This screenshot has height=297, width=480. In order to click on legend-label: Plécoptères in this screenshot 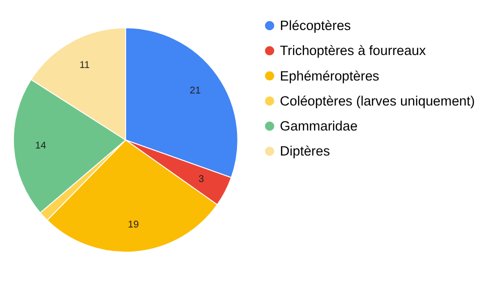, I will do `click(316, 26)`.